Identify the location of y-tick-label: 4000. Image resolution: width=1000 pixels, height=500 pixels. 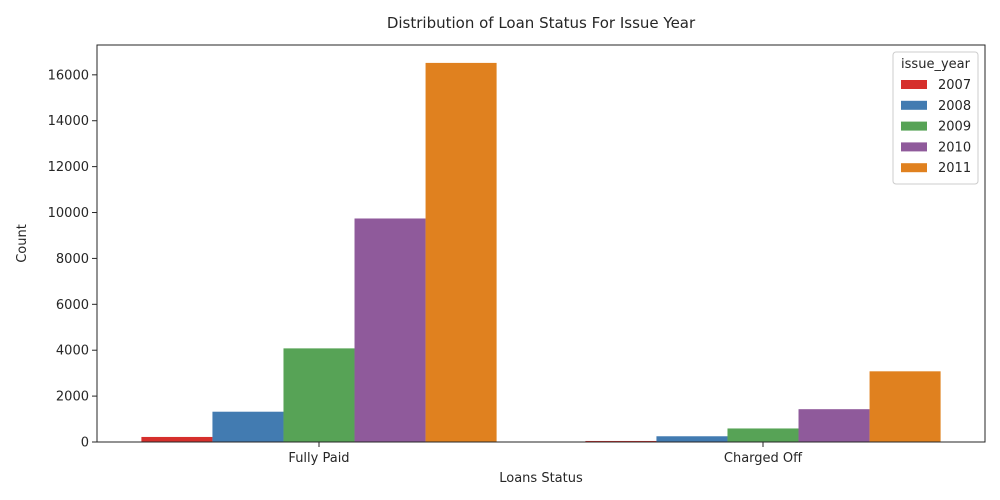
(72, 351).